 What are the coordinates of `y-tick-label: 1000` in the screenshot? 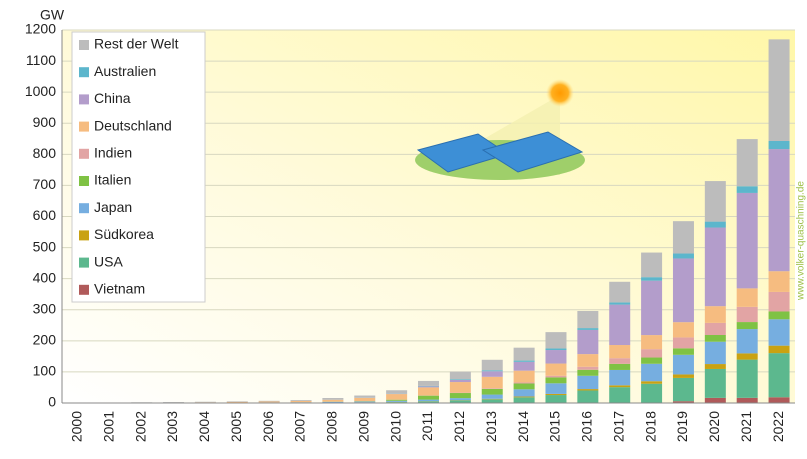 It's located at (40, 91).